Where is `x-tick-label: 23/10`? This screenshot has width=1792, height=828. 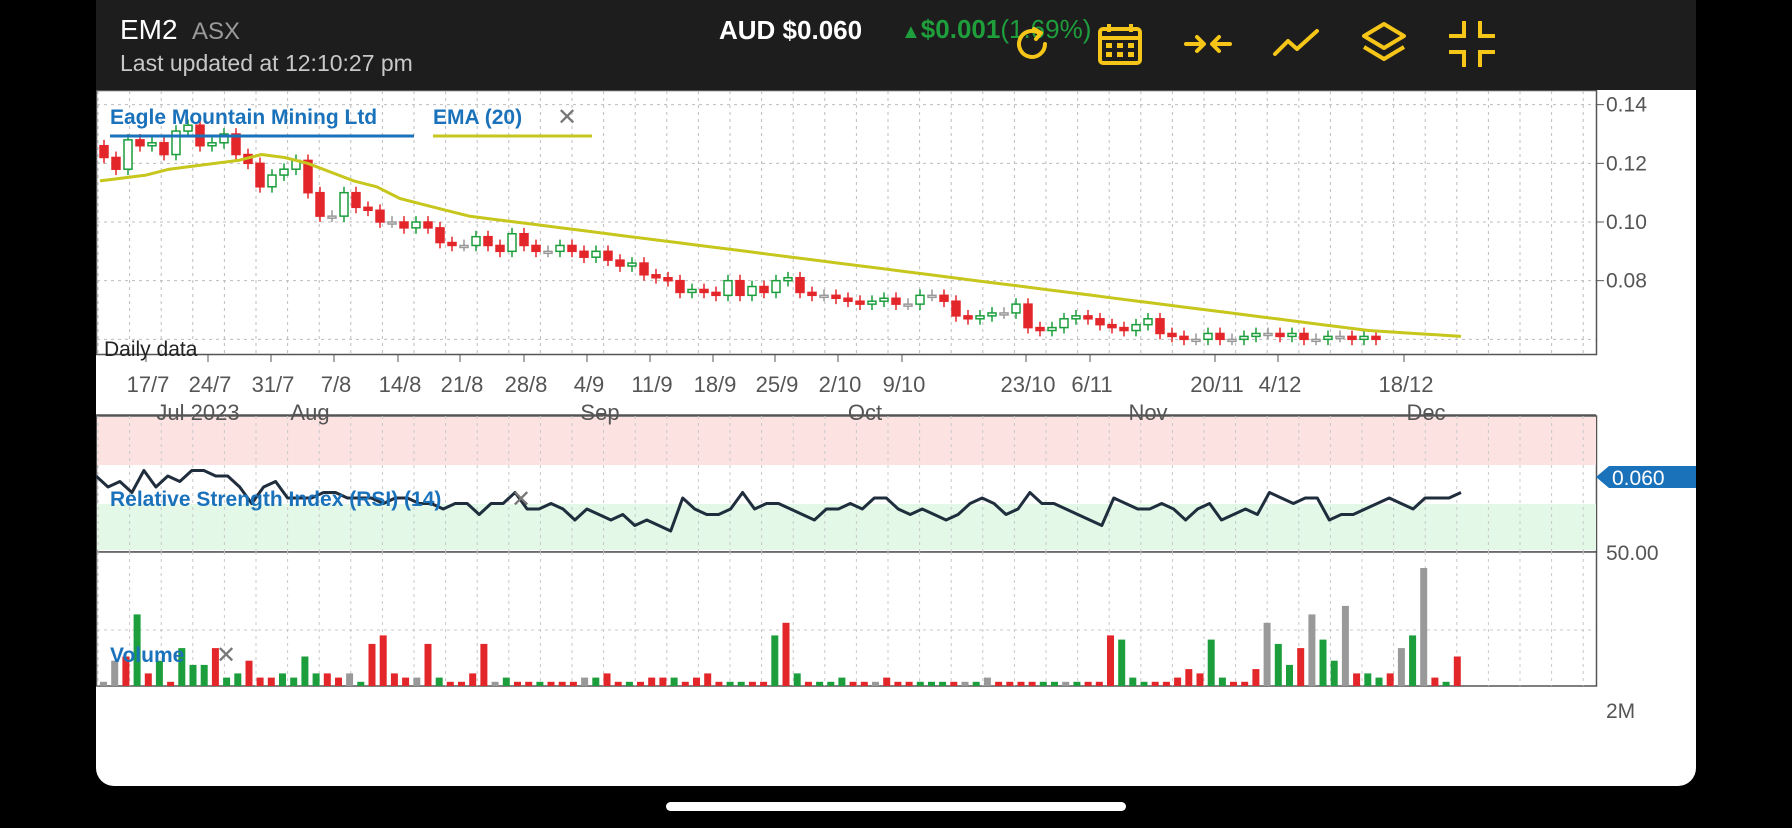
x-tick-label: 23/10 is located at coordinates (1027, 384).